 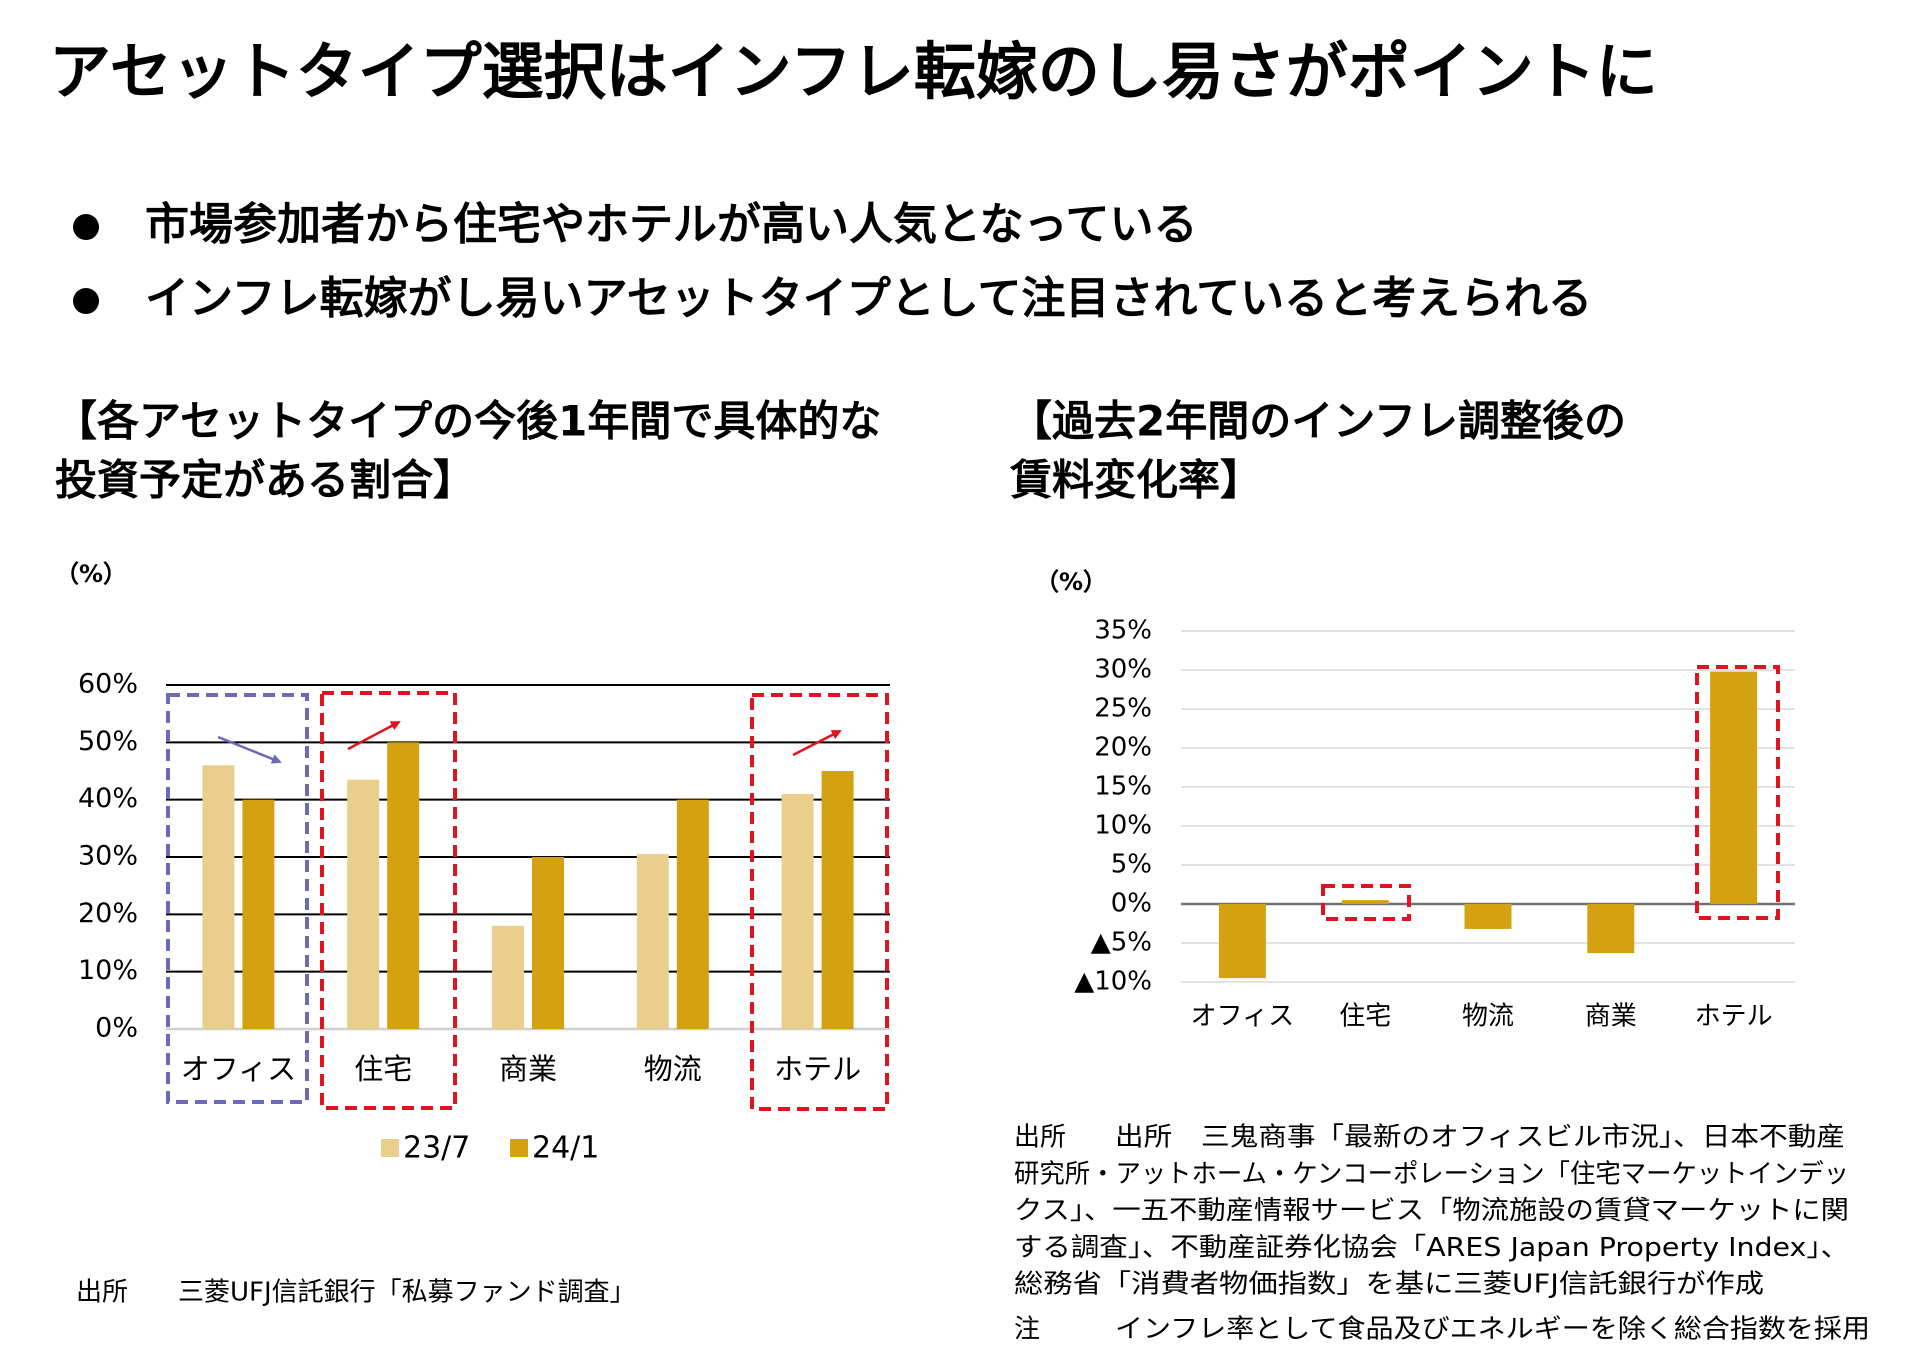 I want to click on y-tick-label: ▲10%, so click(x=1113, y=982).